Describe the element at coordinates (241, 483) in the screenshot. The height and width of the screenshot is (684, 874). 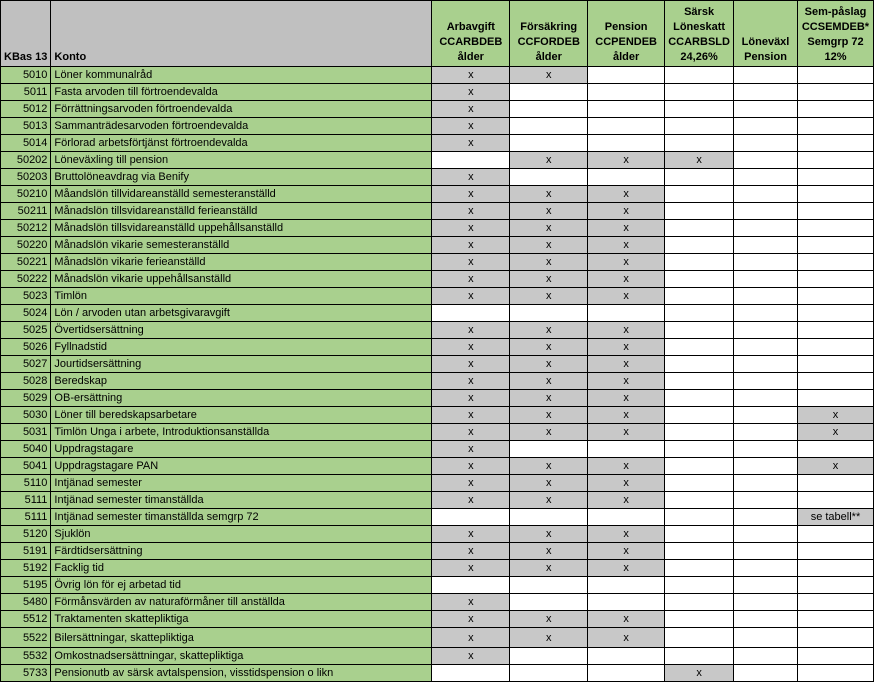
I see `konto-cell: Intjänad semester` at that location.